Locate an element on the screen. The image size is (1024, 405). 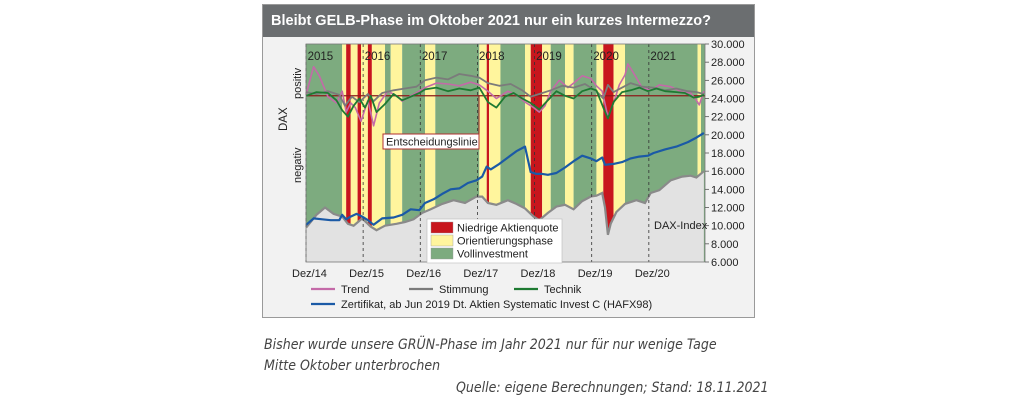
decision-line-label: Entscheidungslinie is located at coordinates (432, 143).